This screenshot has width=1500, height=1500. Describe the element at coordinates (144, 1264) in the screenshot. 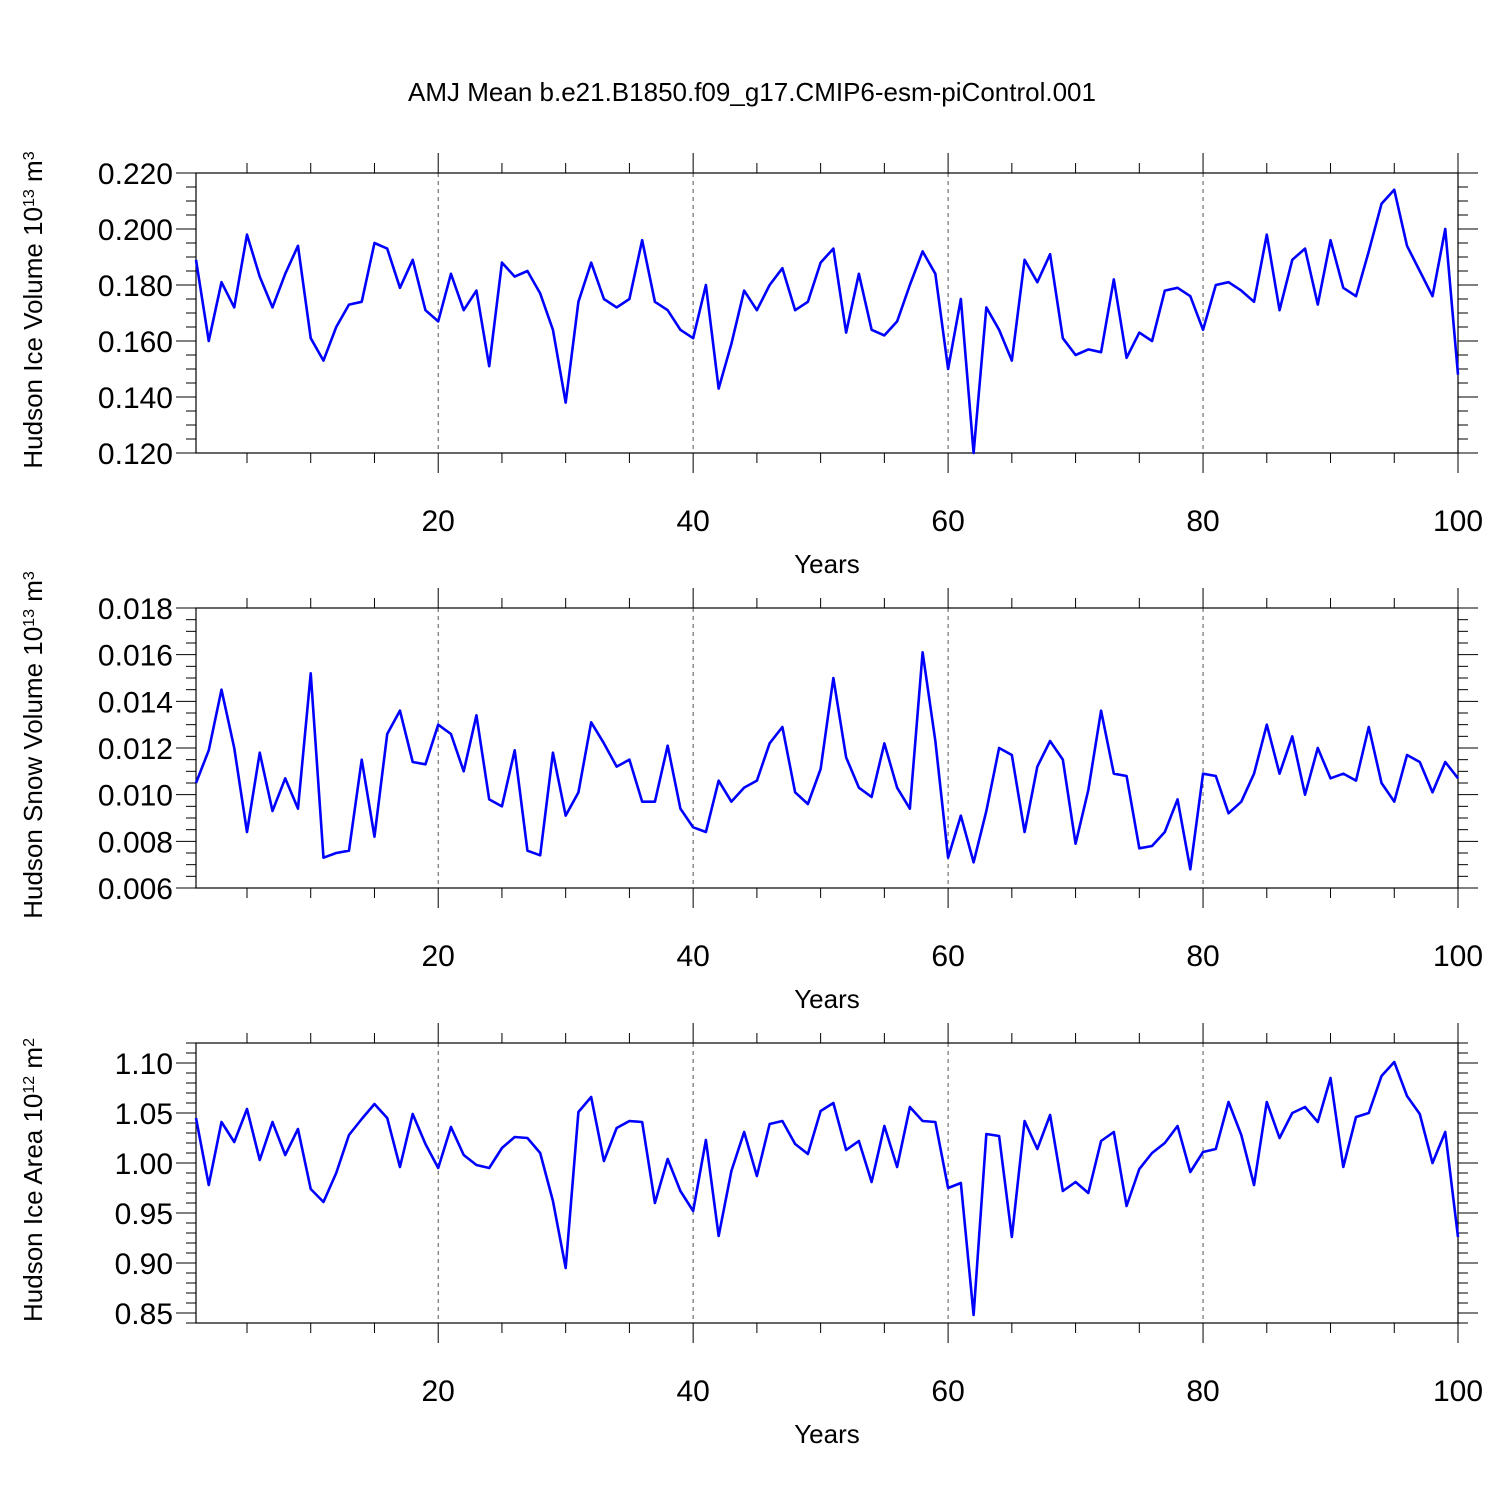

I see `y-tick-label: 0.90` at that location.